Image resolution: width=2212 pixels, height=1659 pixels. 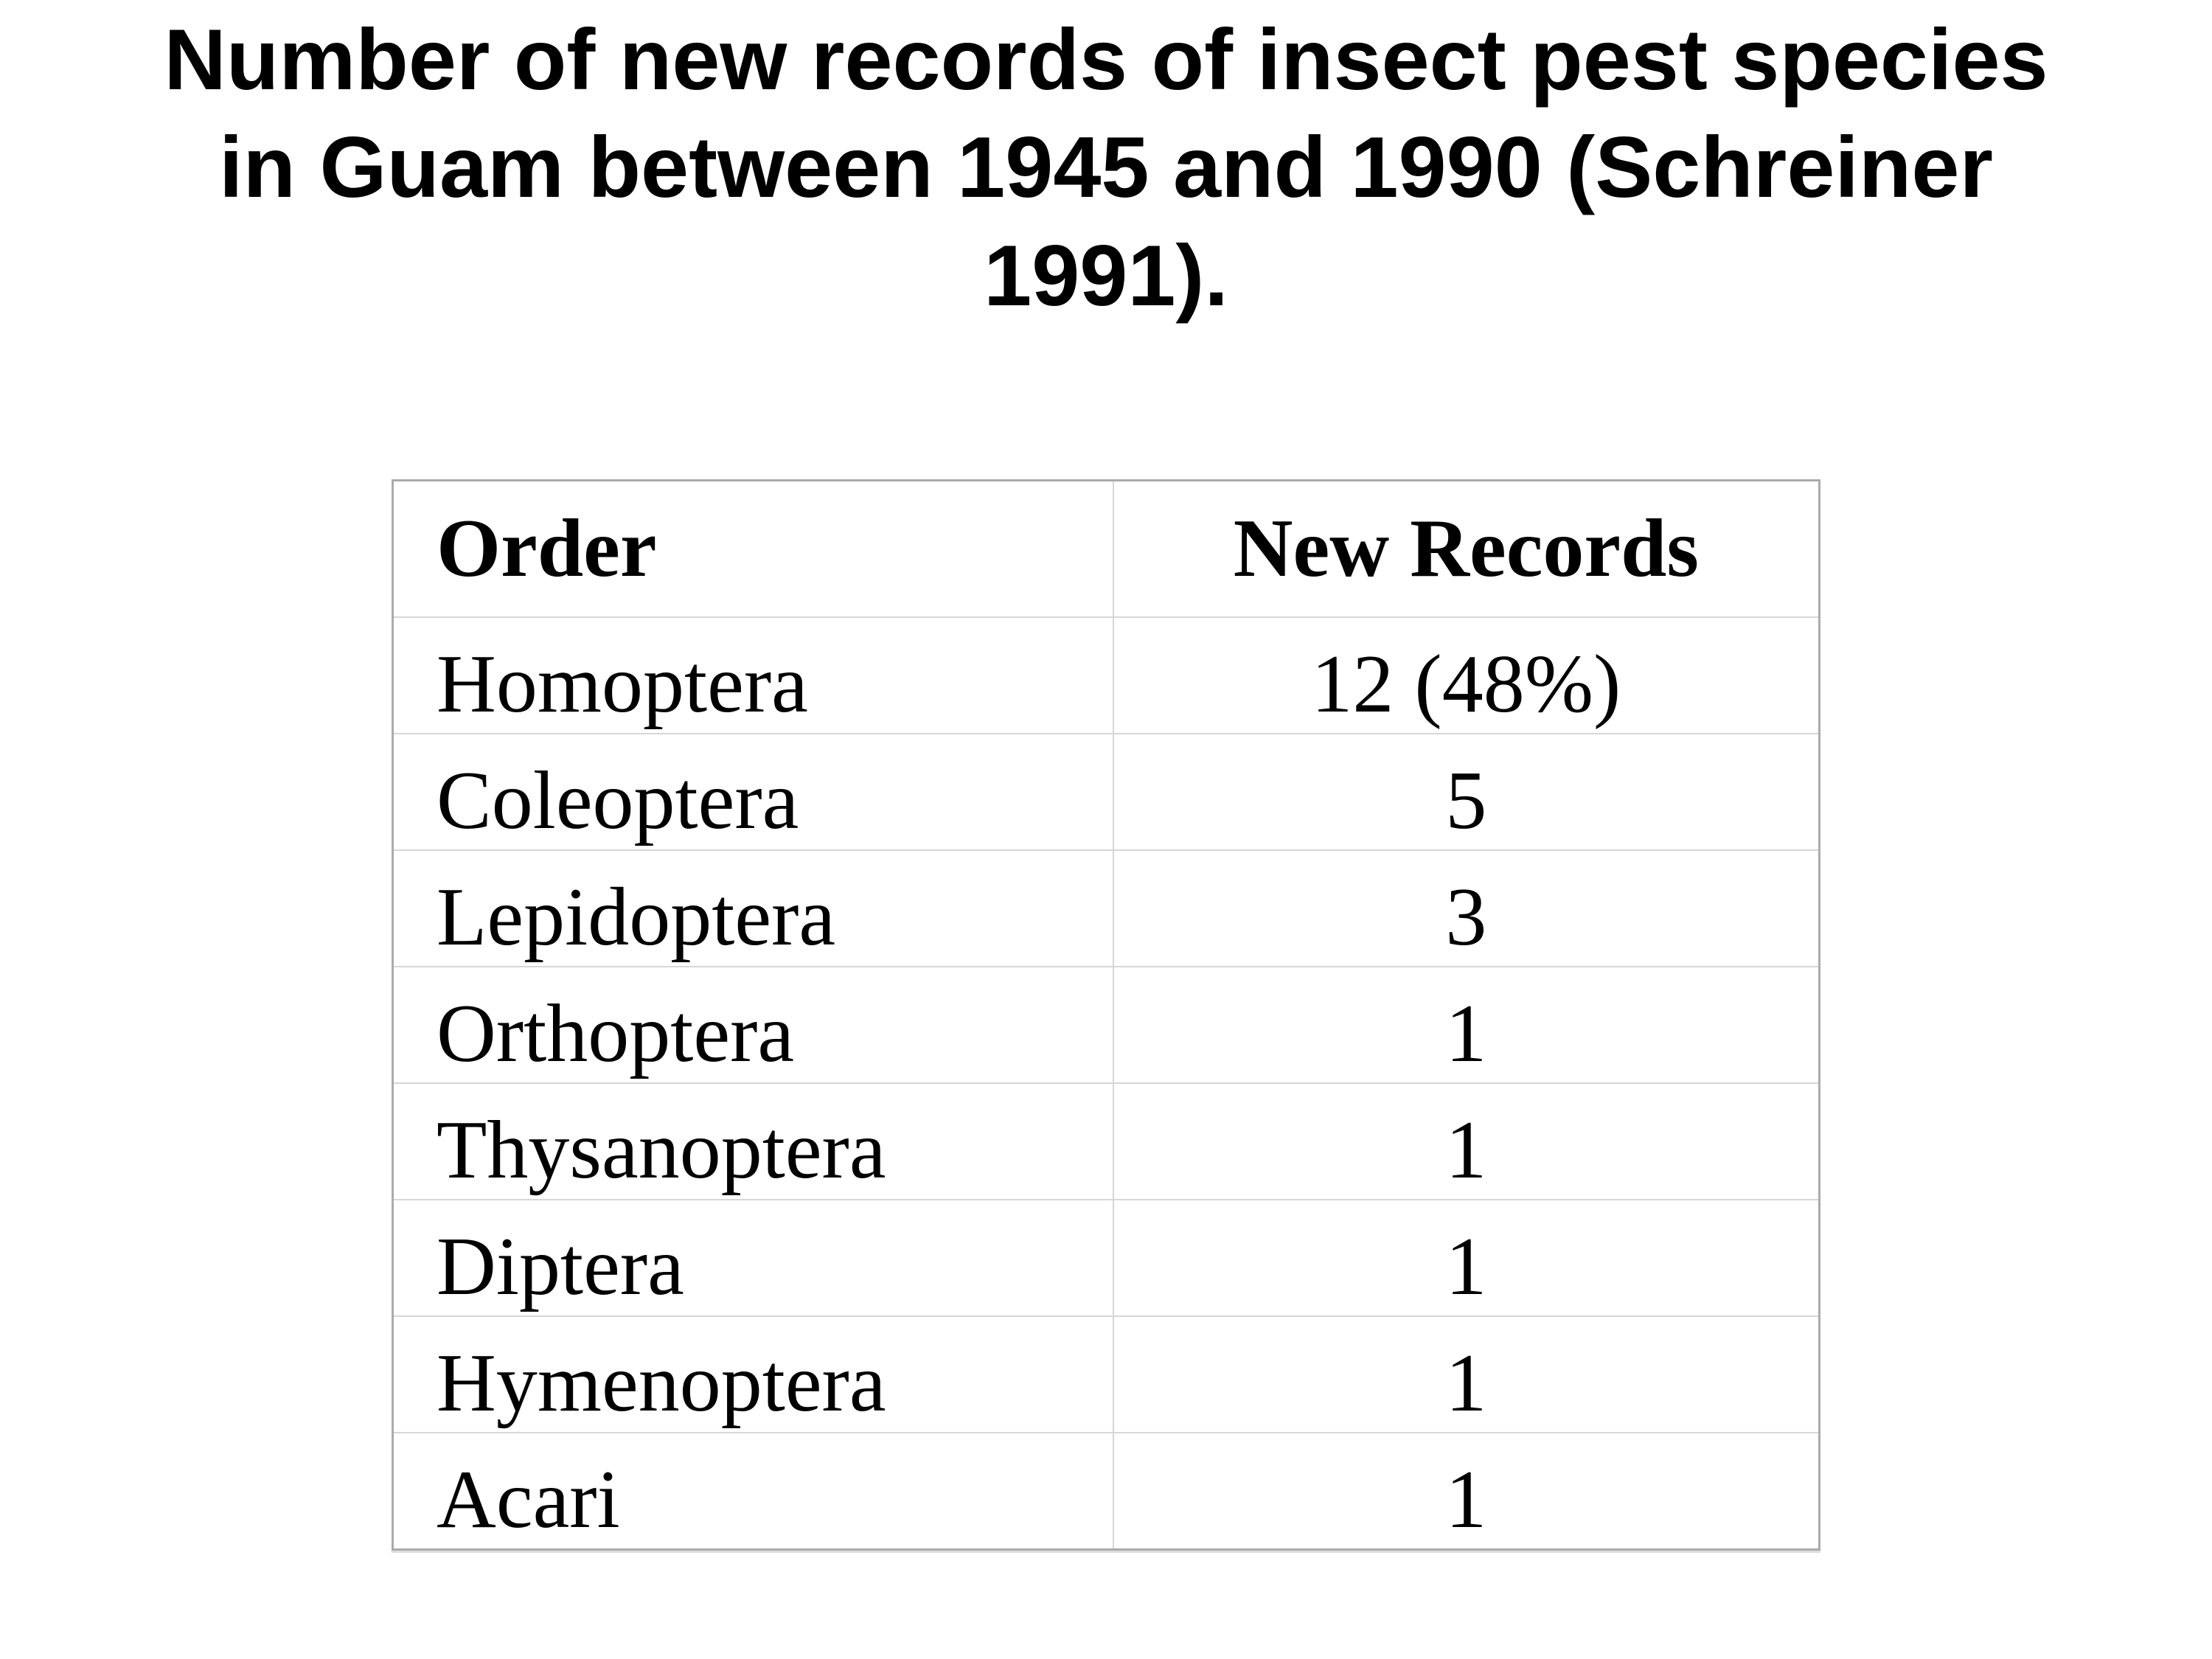 What do you see at coordinates (1466, 792) in the screenshot?
I see `new-records-cell: 5` at bounding box center [1466, 792].